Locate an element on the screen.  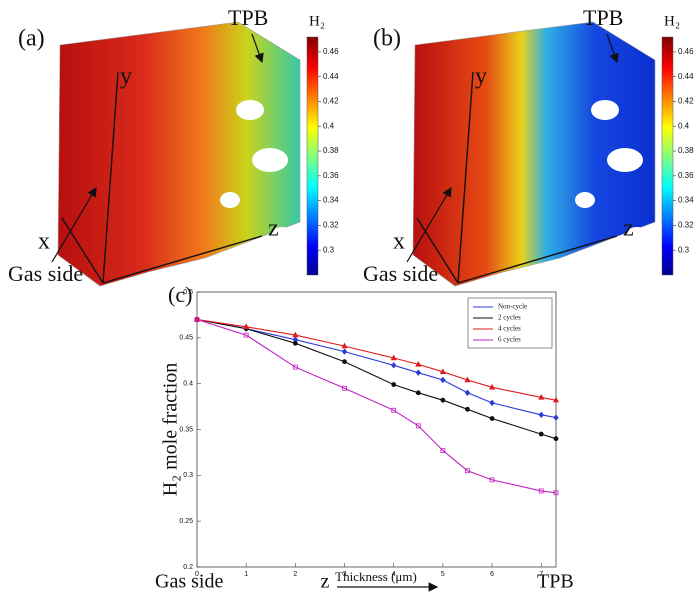
y-tick-label: 0.45 is located at coordinates (186, 338).